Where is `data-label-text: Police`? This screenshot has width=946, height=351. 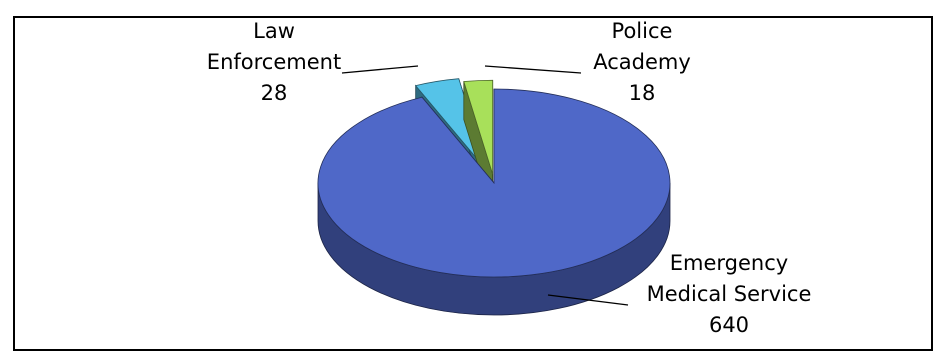
data-label-text: Police is located at coordinates (642, 31).